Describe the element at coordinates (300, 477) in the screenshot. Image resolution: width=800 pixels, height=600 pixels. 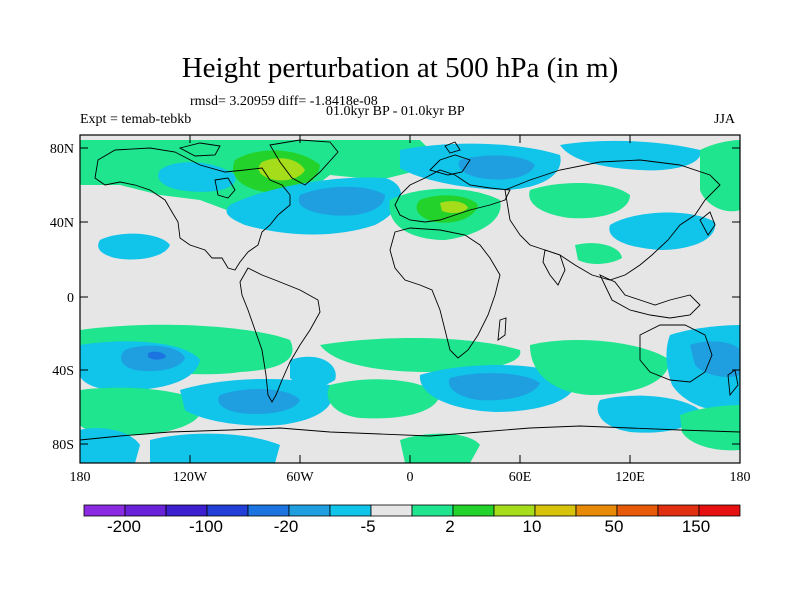
I see `lon-tick-label: 60W` at that location.